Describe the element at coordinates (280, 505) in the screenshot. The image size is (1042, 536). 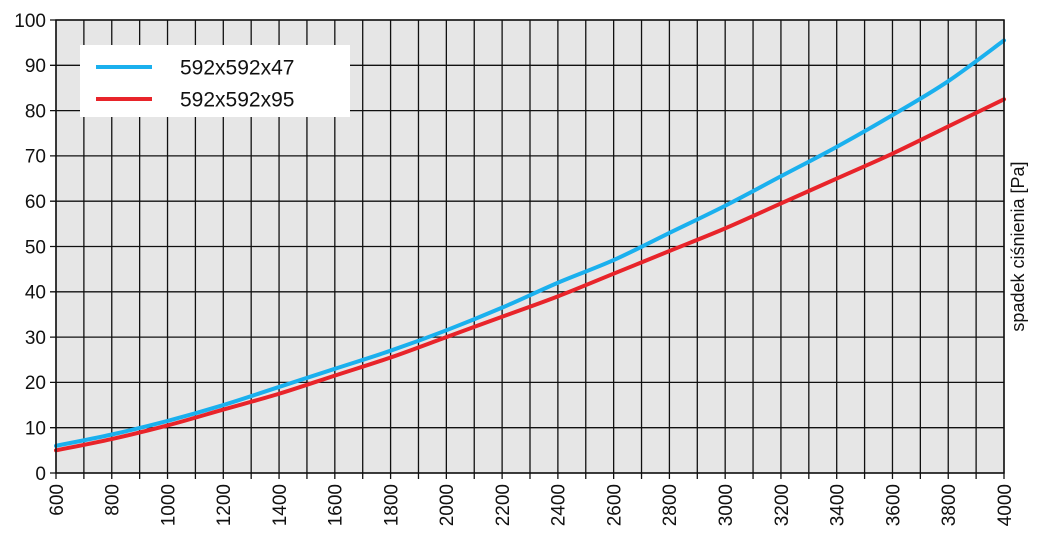
I see `x-tick-label: 1400` at that location.